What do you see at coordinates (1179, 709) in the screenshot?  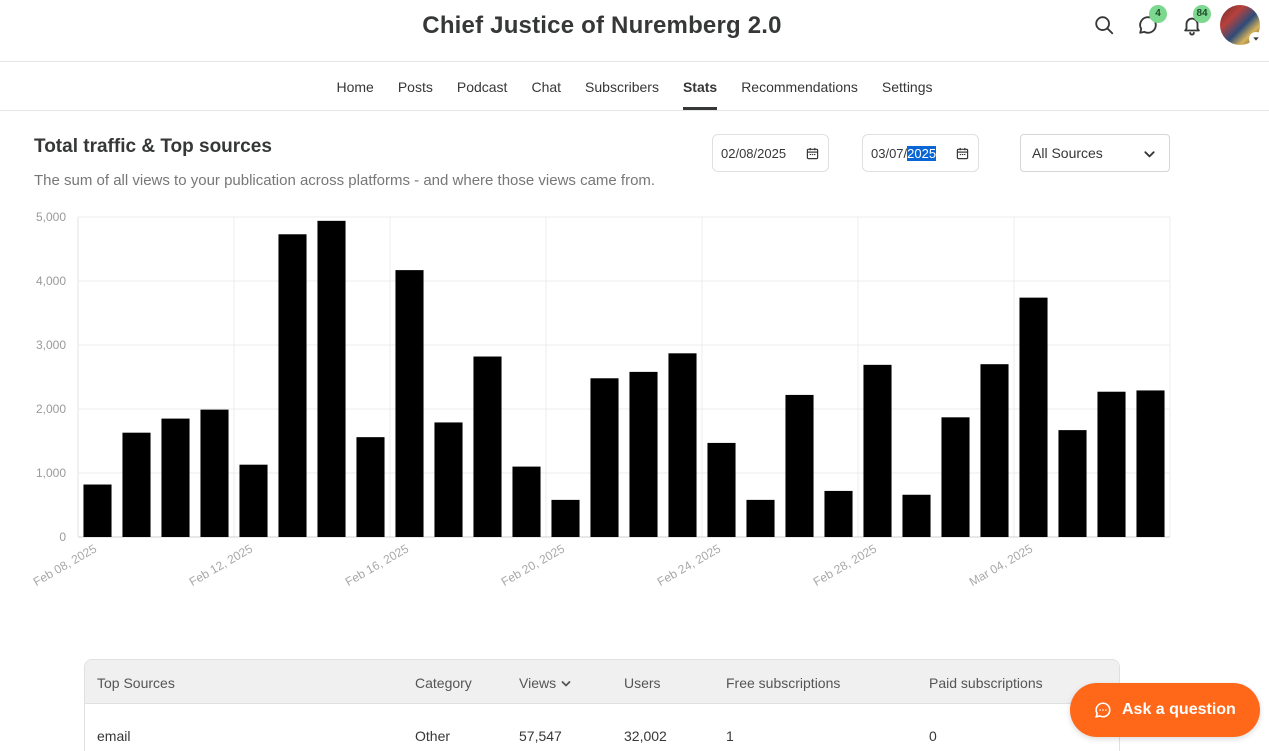 I see `ask-question-label: Ask a question` at bounding box center [1179, 709].